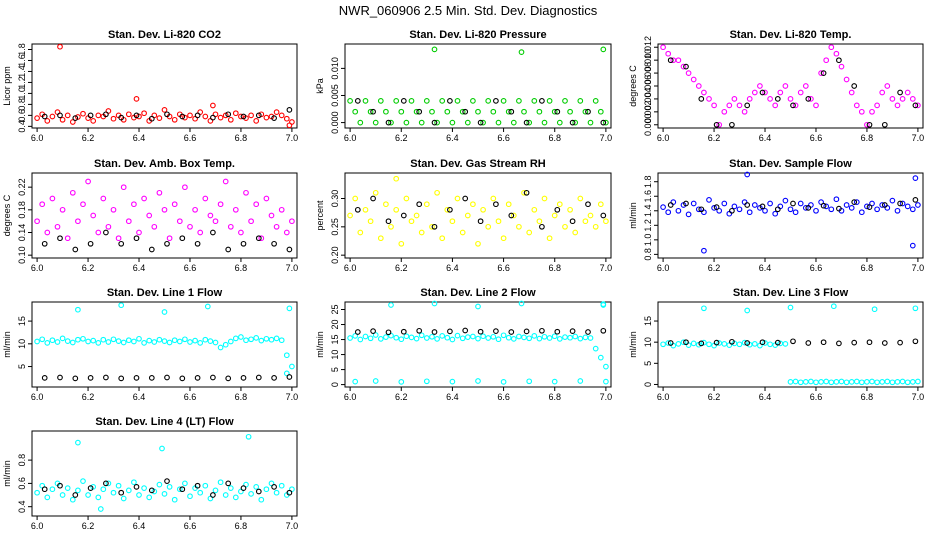  Describe the element at coordinates (401, 268) in the screenshot. I see `x-tick-label: 6.2` at that location.